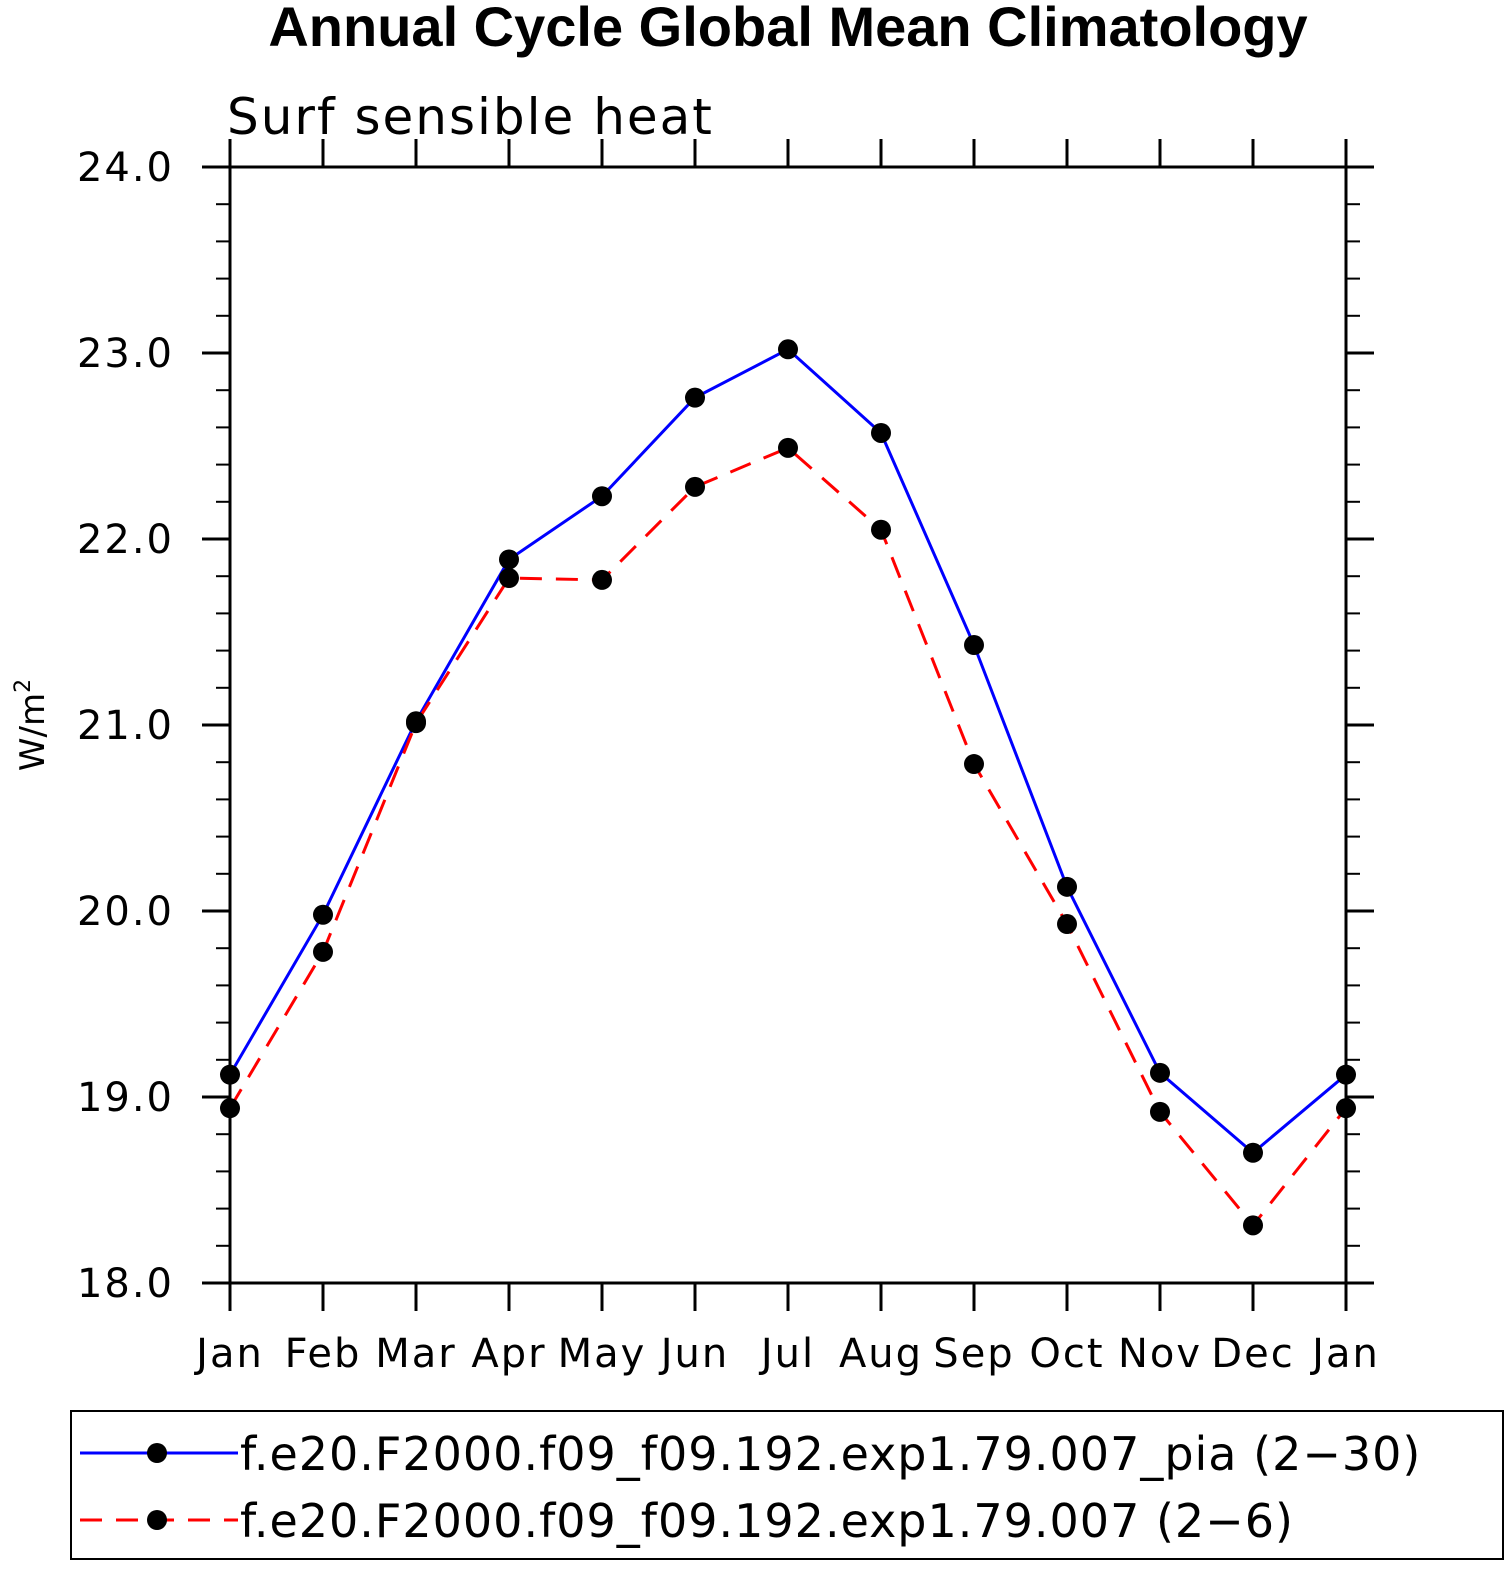  I want to click on x-tick-label: Apr, so click(508, 1354).